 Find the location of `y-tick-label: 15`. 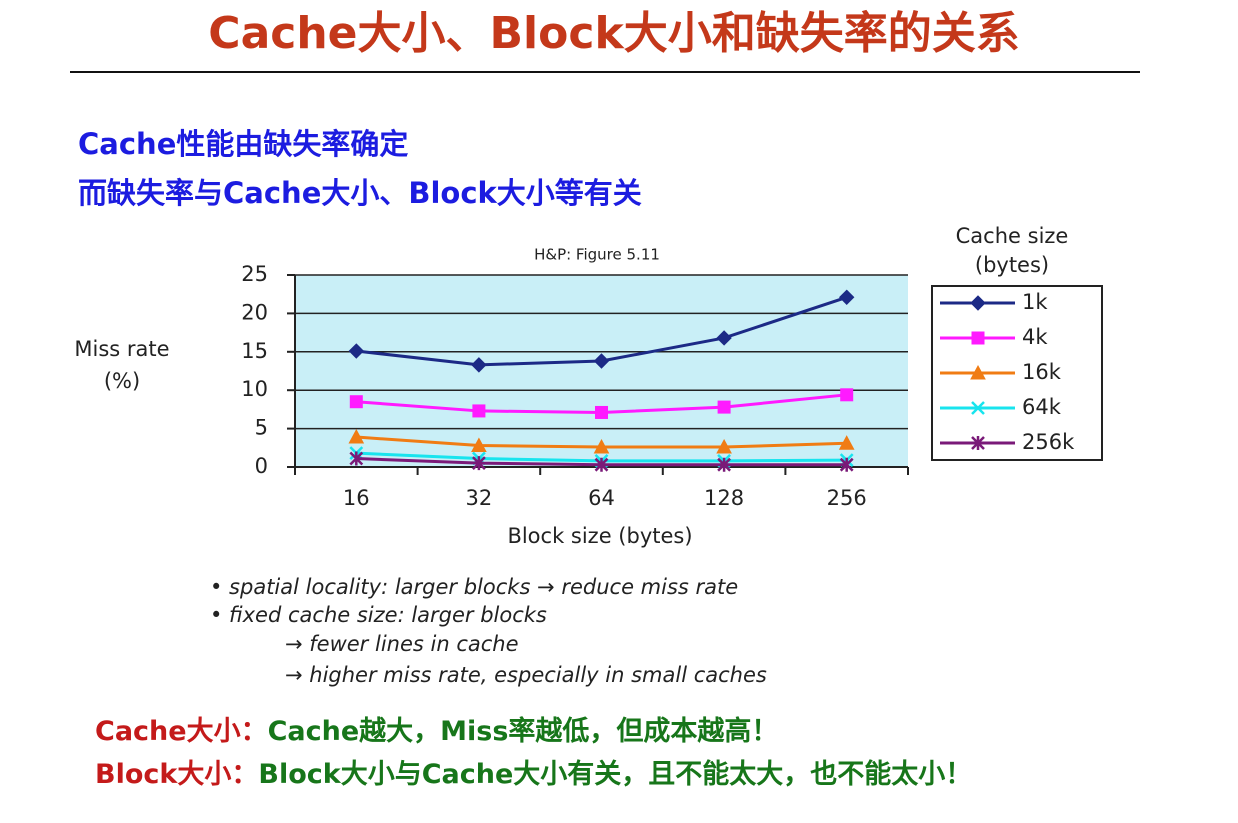

y-tick-label: 15 is located at coordinates (254, 351).